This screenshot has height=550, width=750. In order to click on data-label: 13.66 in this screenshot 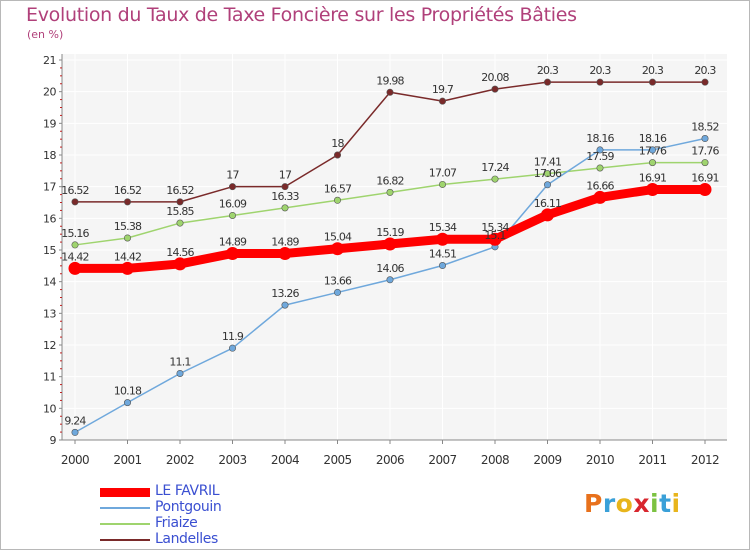, I will do `click(338, 280)`.